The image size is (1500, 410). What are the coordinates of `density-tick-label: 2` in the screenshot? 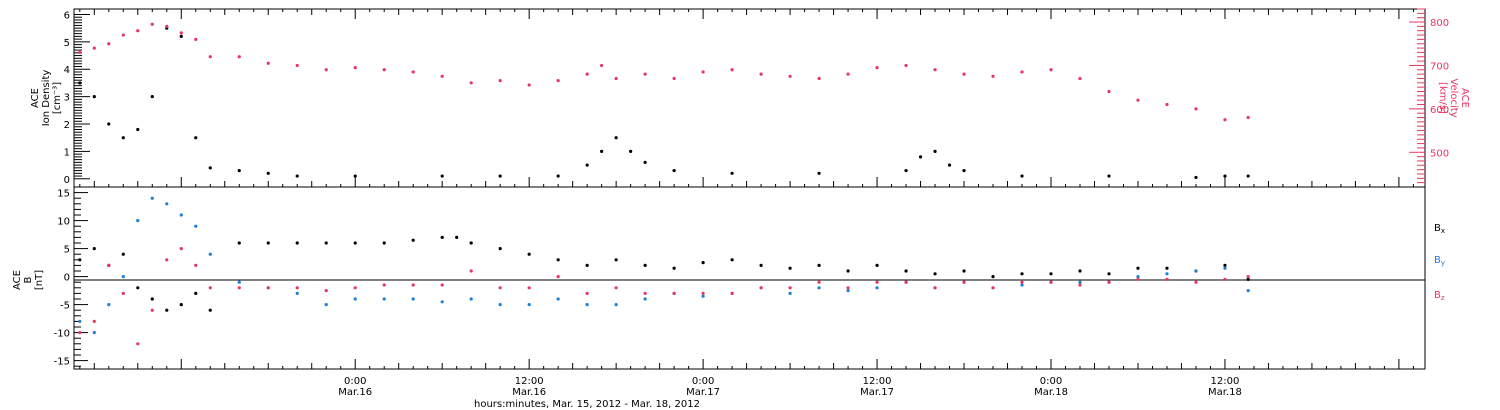 It's located at (67, 125).